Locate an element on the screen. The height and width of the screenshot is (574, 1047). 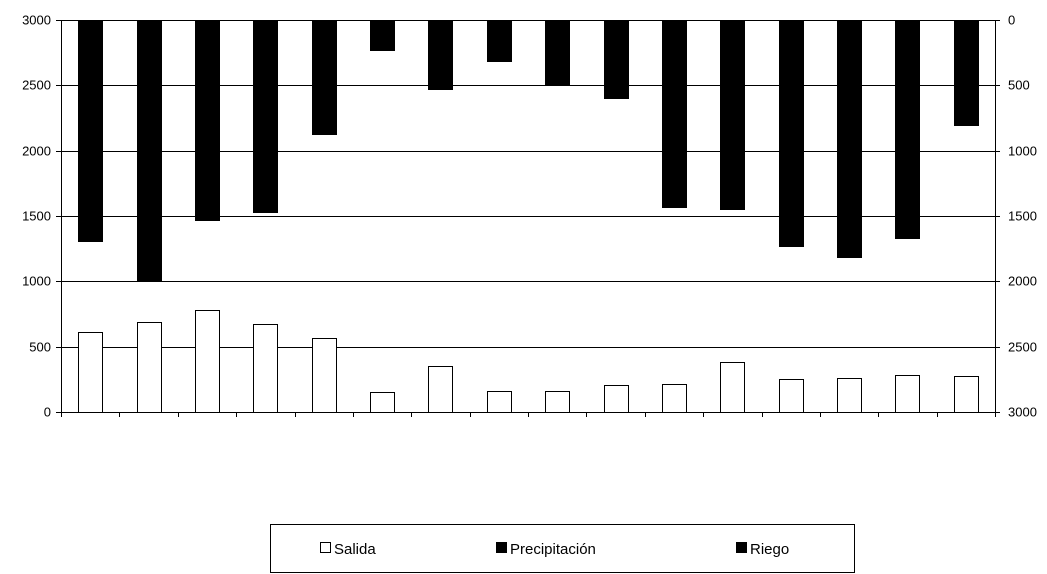
y-tick-label-right: 0 is located at coordinates (1011, 20).